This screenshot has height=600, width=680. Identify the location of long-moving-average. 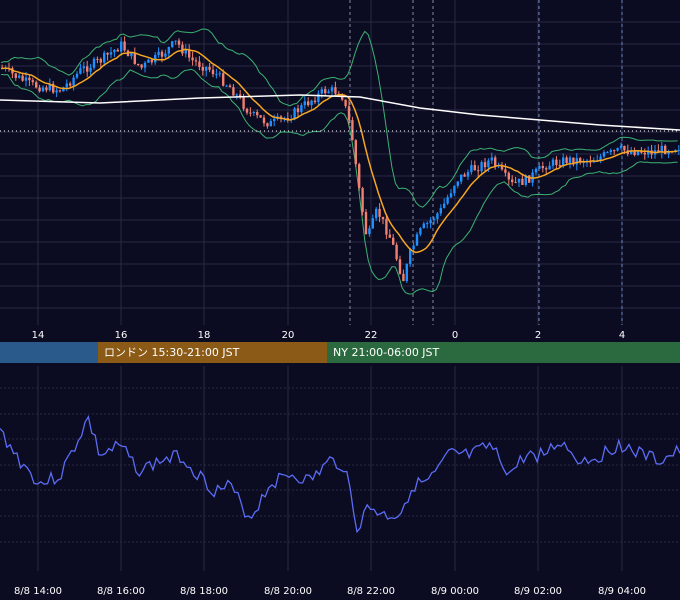
(340, 112).